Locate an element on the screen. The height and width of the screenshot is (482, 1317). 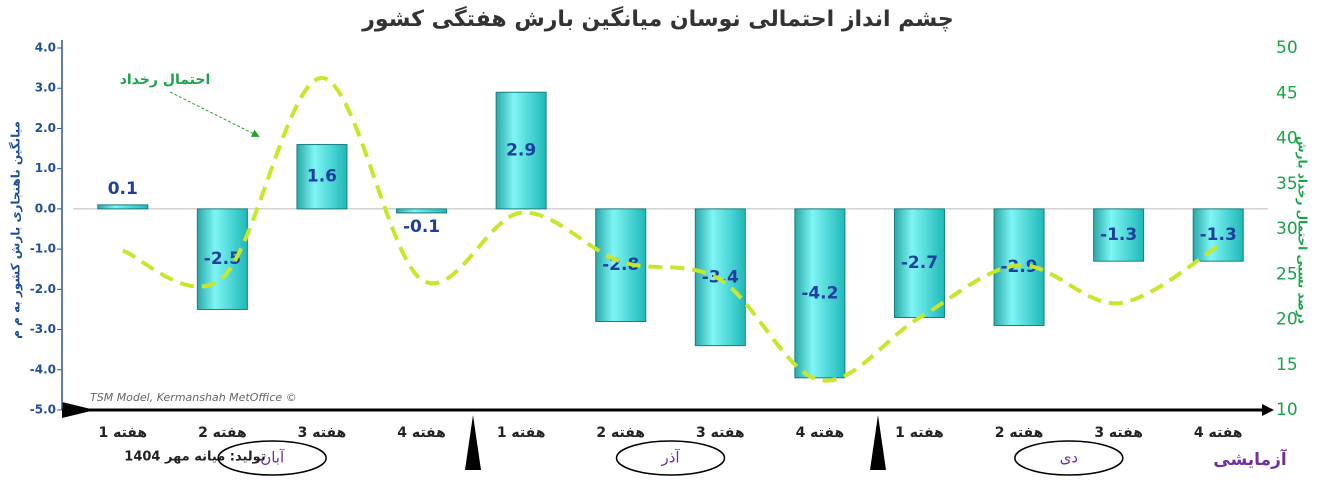
bar-value-label: -2.9 is located at coordinates (1018, 267).